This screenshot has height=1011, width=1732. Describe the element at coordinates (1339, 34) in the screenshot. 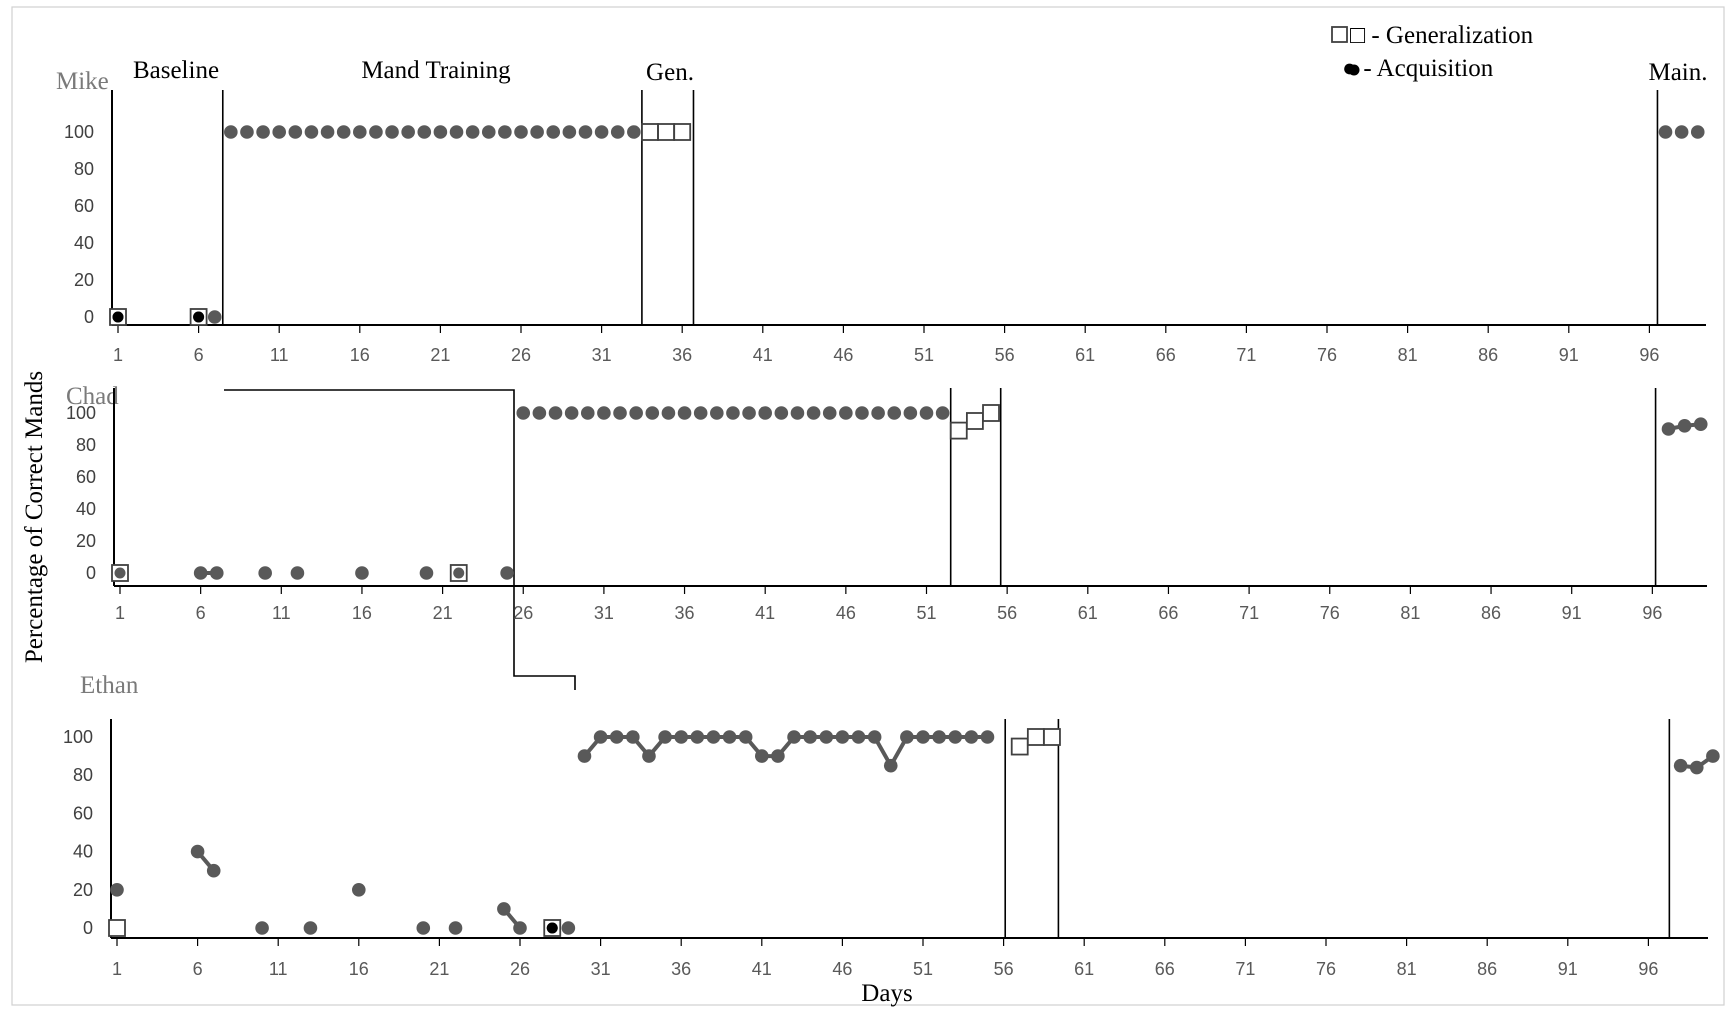

I see `legend-square-icon` at that location.